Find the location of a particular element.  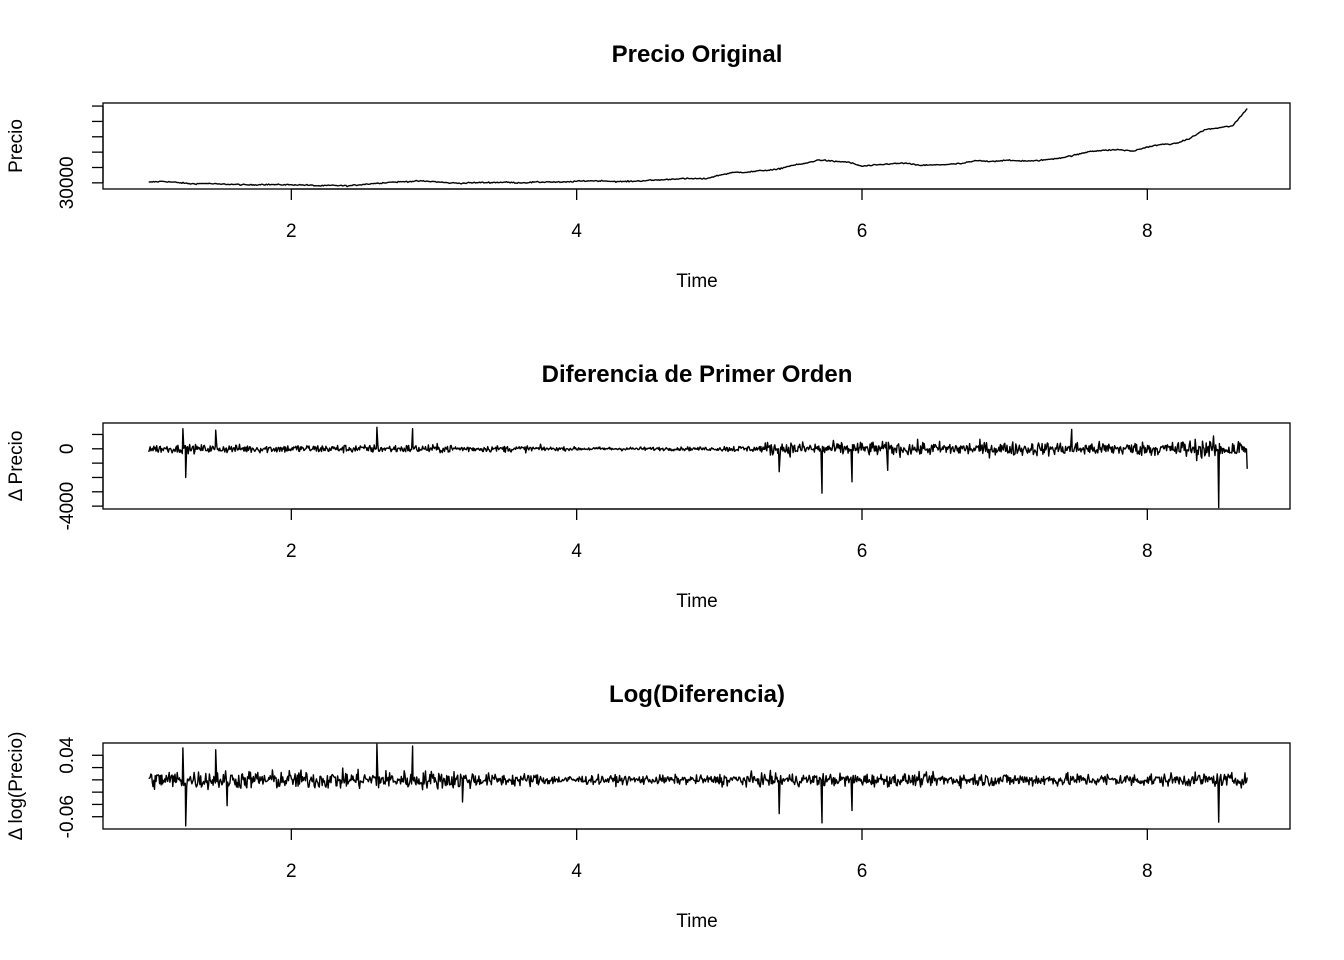

y-axis: 30000 is located at coordinates (80, 157).